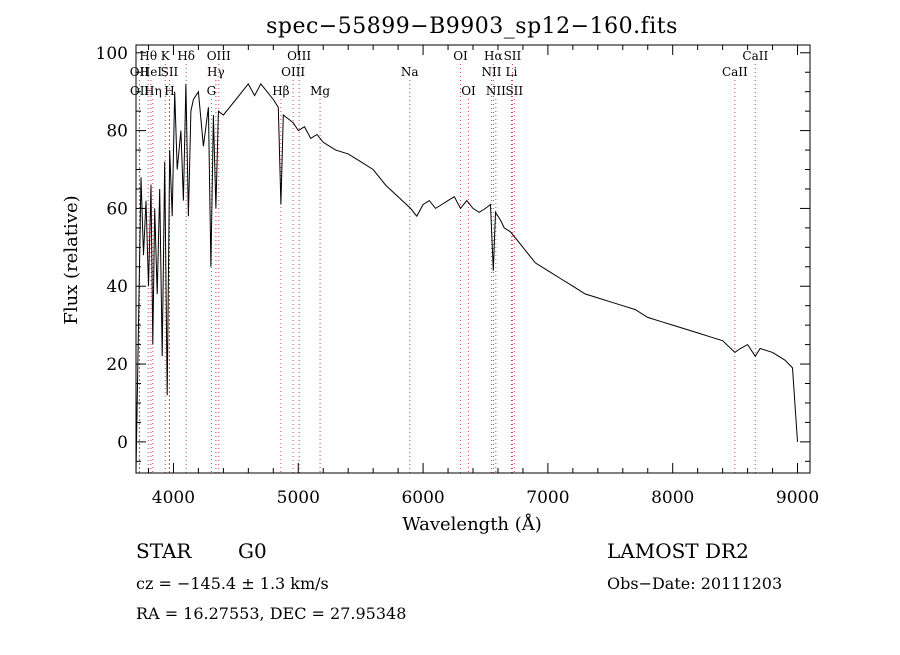 The height and width of the screenshot is (655, 900). I want to click on line-marker-label-10: OIII, so click(219, 56).